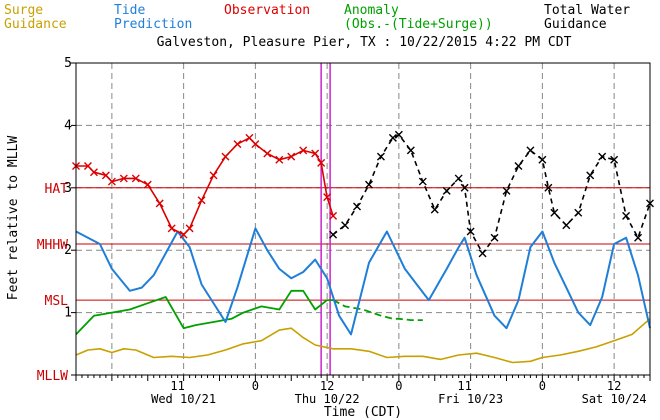 The height and width of the screenshot is (420, 660). I want to click on anomaly-forecast-line, so click(377, 310).